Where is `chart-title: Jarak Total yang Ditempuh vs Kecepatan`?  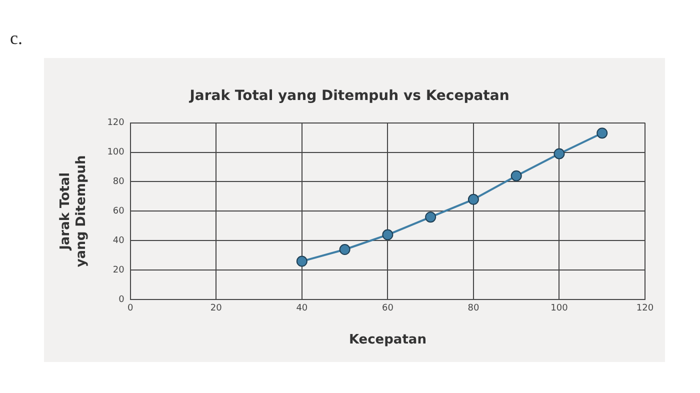 chart-title: Jarak Total yang Ditempuh vs Kecepatan is located at coordinates (349, 96).